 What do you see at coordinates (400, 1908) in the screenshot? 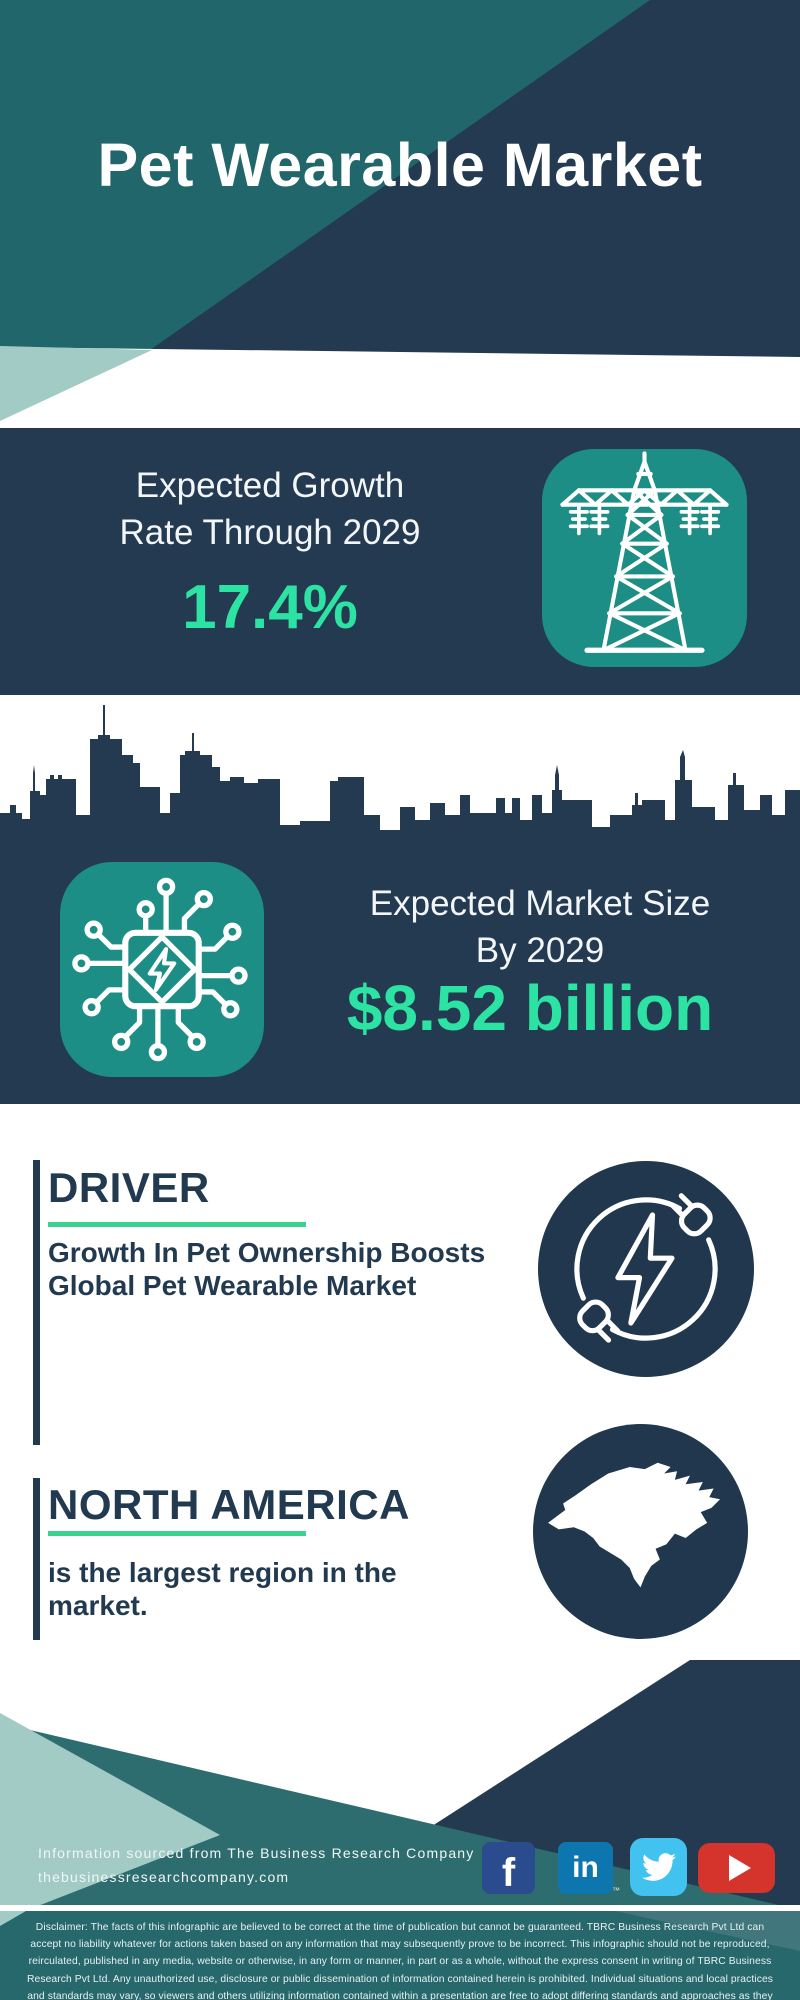
I see `footer-divider-line` at bounding box center [400, 1908].